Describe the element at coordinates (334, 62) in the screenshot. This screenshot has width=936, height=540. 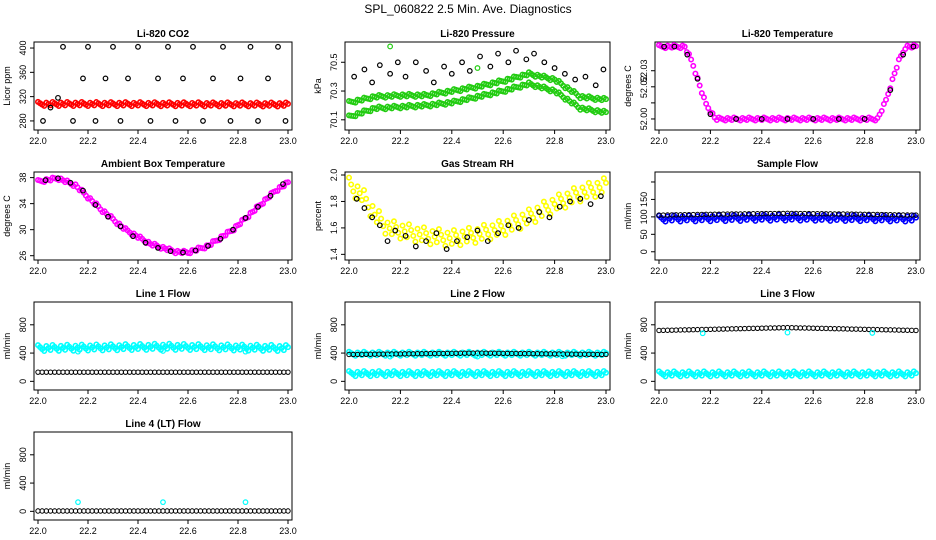
I see `y-tick-label: 70.5` at that location.